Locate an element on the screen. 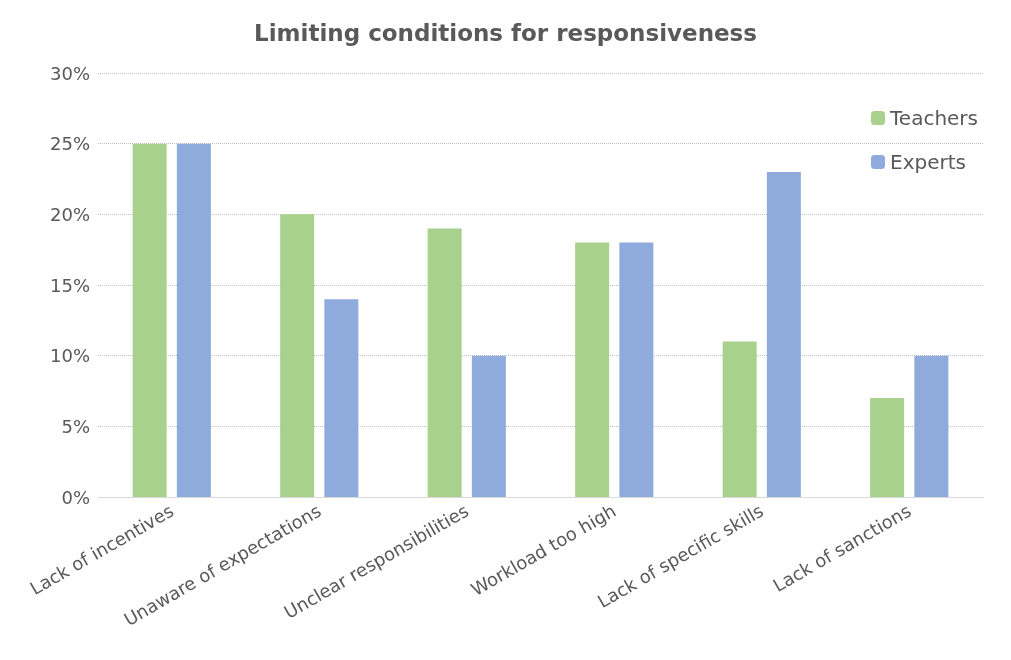 Image resolution: width=1011 pixels, height=660 pixels. legend-label: Teachers is located at coordinates (933, 118).